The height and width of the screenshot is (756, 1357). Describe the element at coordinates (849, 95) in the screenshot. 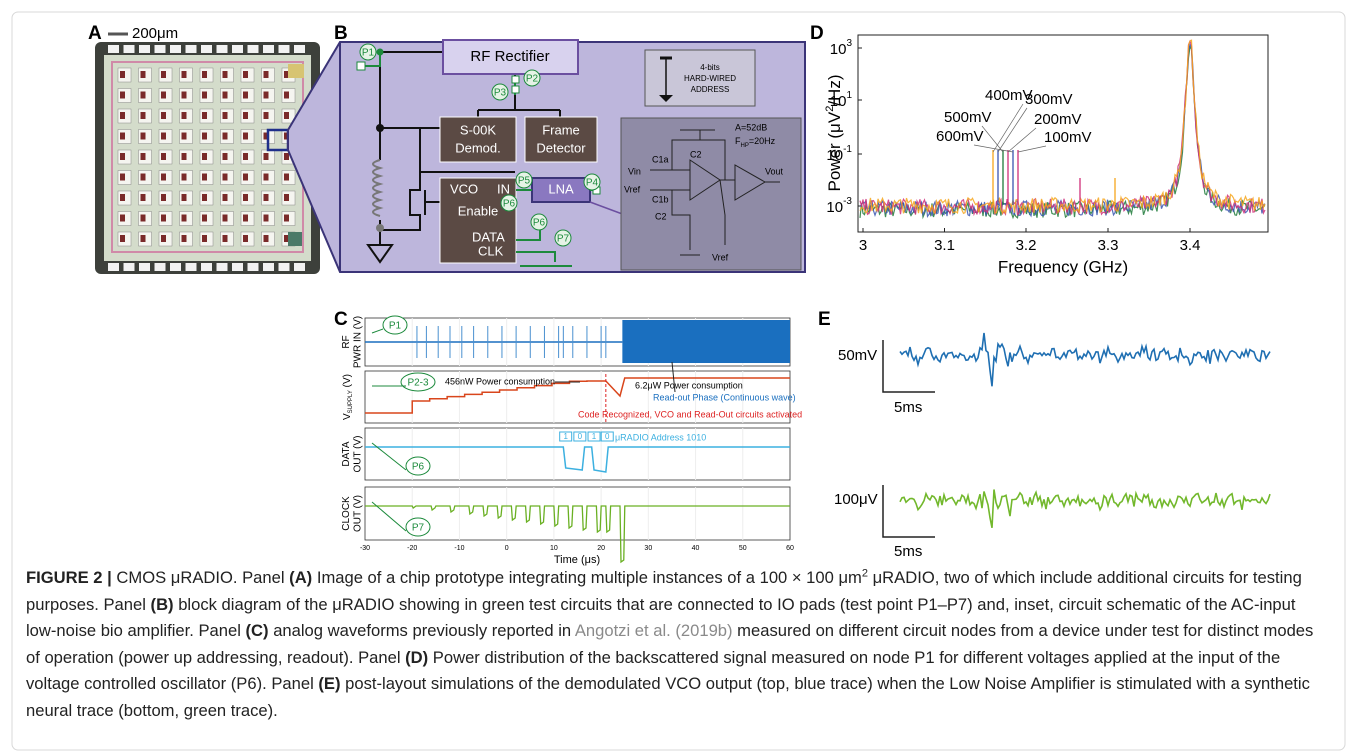

I see `tick-exp: 1` at that location.